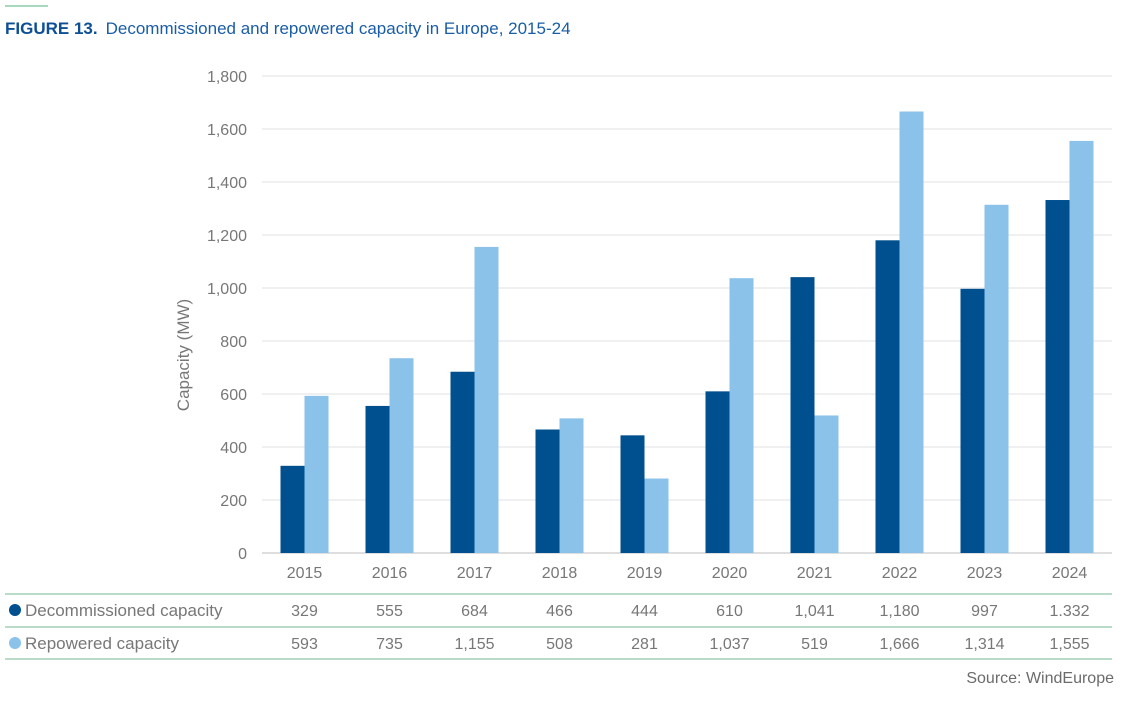 This screenshot has height=702, width=1128. What do you see at coordinates (304, 611) in the screenshot?
I see `table-value: 329` at bounding box center [304, 611].